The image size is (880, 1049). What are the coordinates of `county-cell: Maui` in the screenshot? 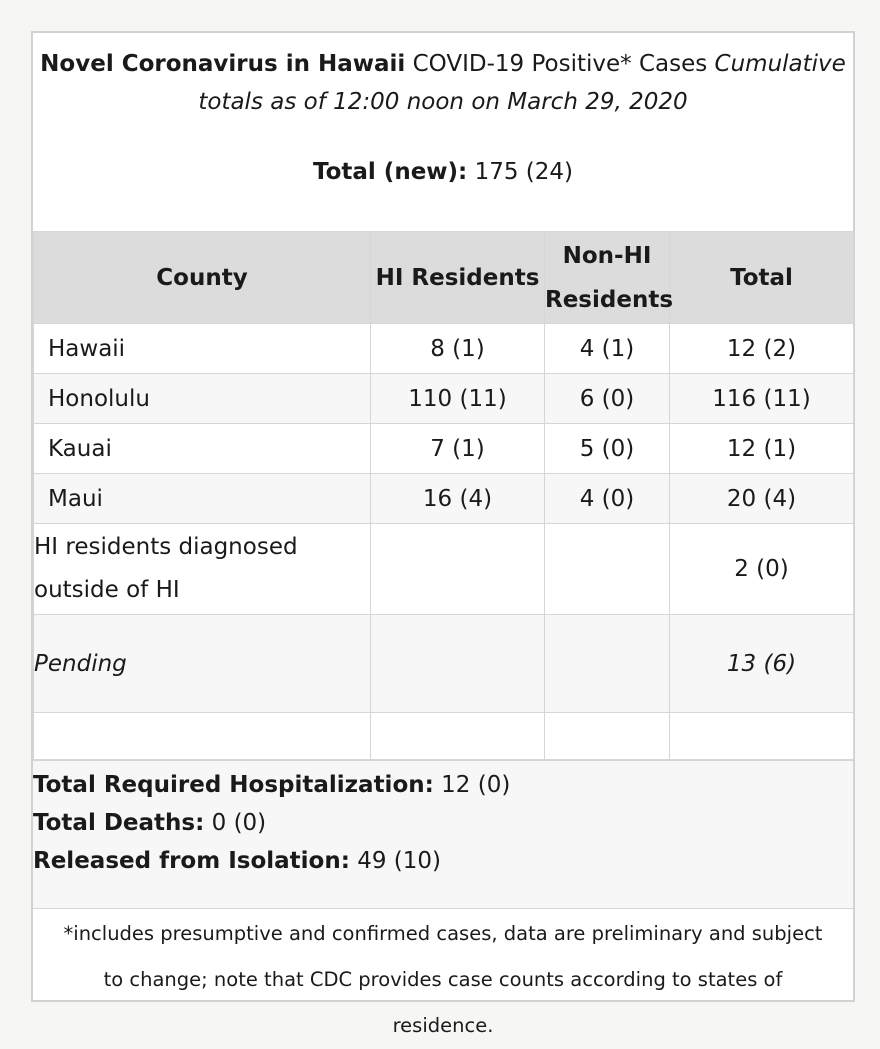 It's located at (202, 498).